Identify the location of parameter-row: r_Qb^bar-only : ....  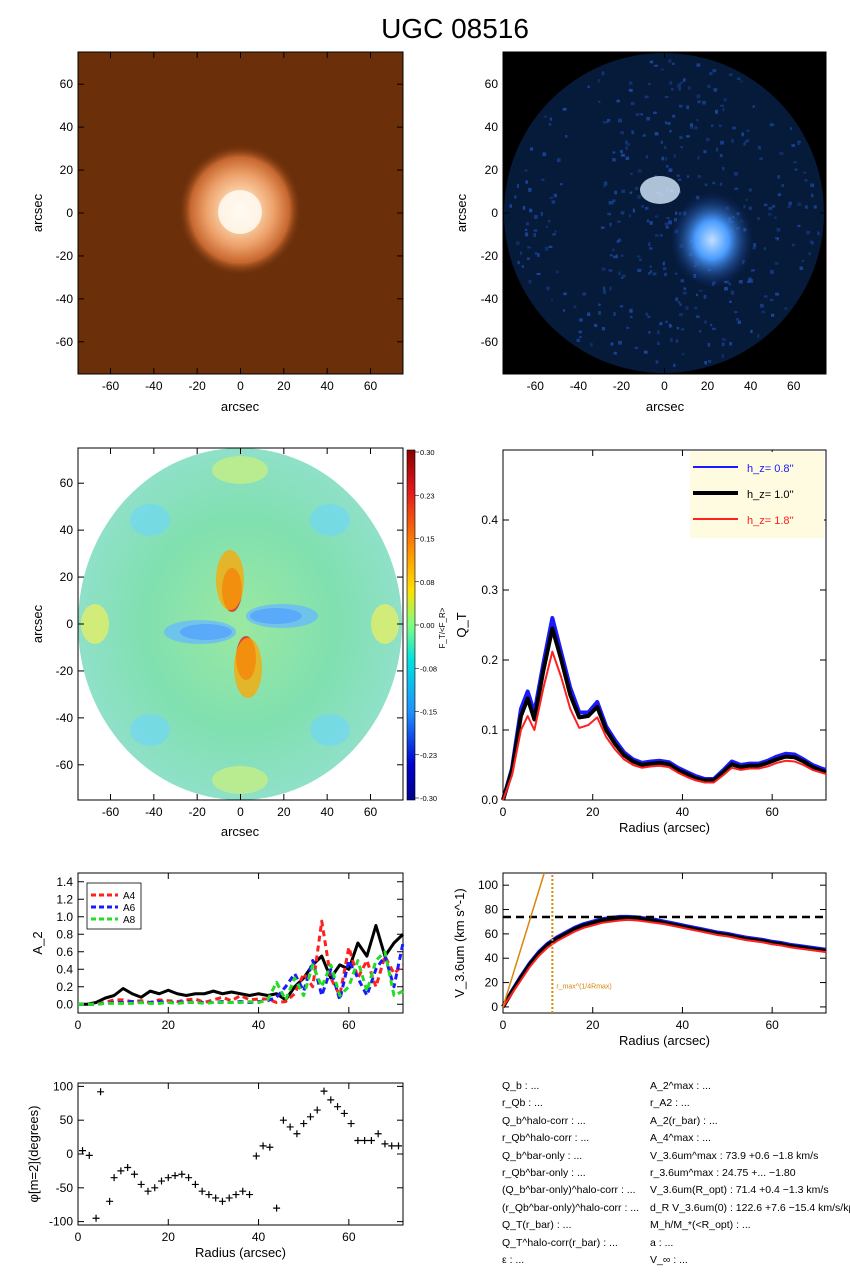
(544, 1172).